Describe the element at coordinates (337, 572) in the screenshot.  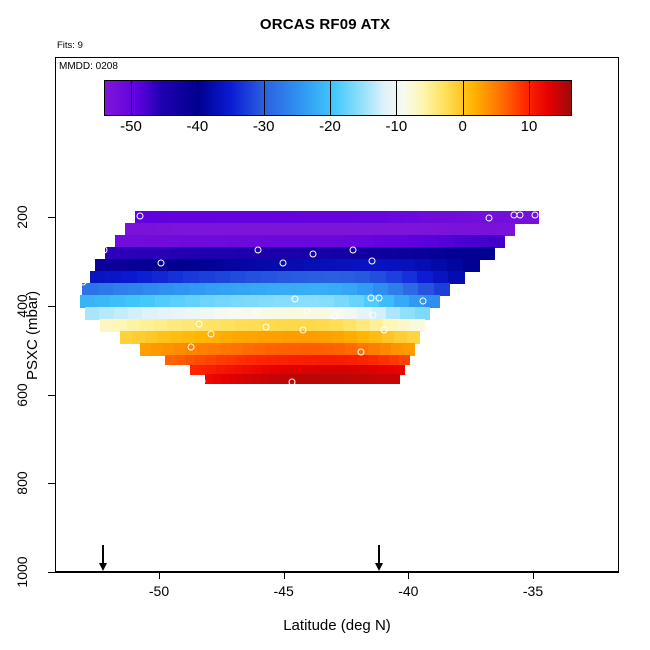
I see `x-axis-line` at that location.